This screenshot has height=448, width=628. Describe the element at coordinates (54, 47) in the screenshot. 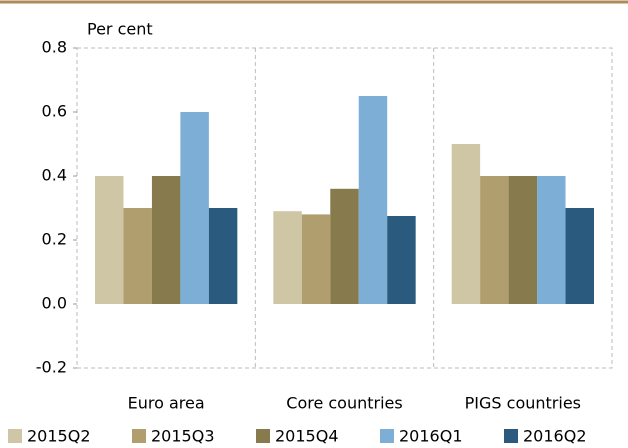

I see `y-tick-label: 0.8` at that location.